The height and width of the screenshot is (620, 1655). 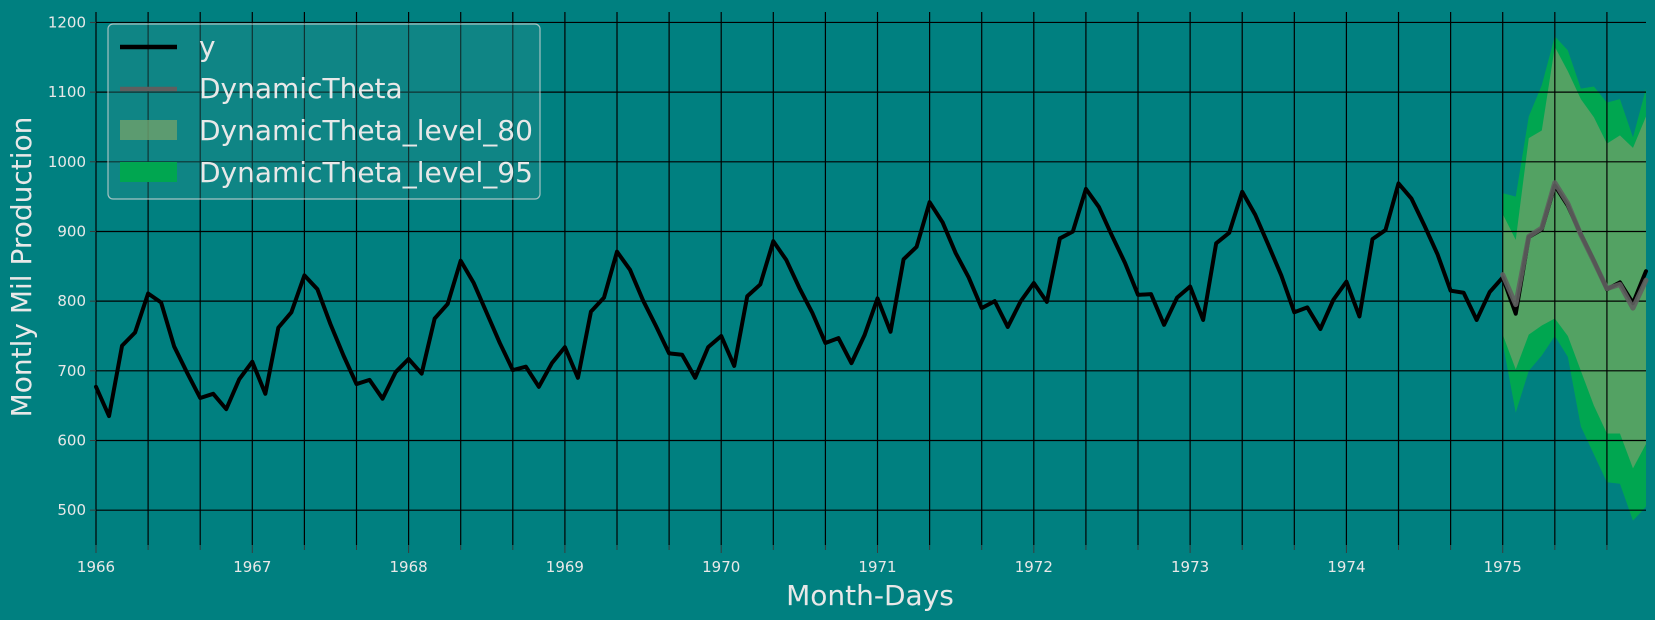 I want to click on confidence-bands, so click(x=1574, y=278).